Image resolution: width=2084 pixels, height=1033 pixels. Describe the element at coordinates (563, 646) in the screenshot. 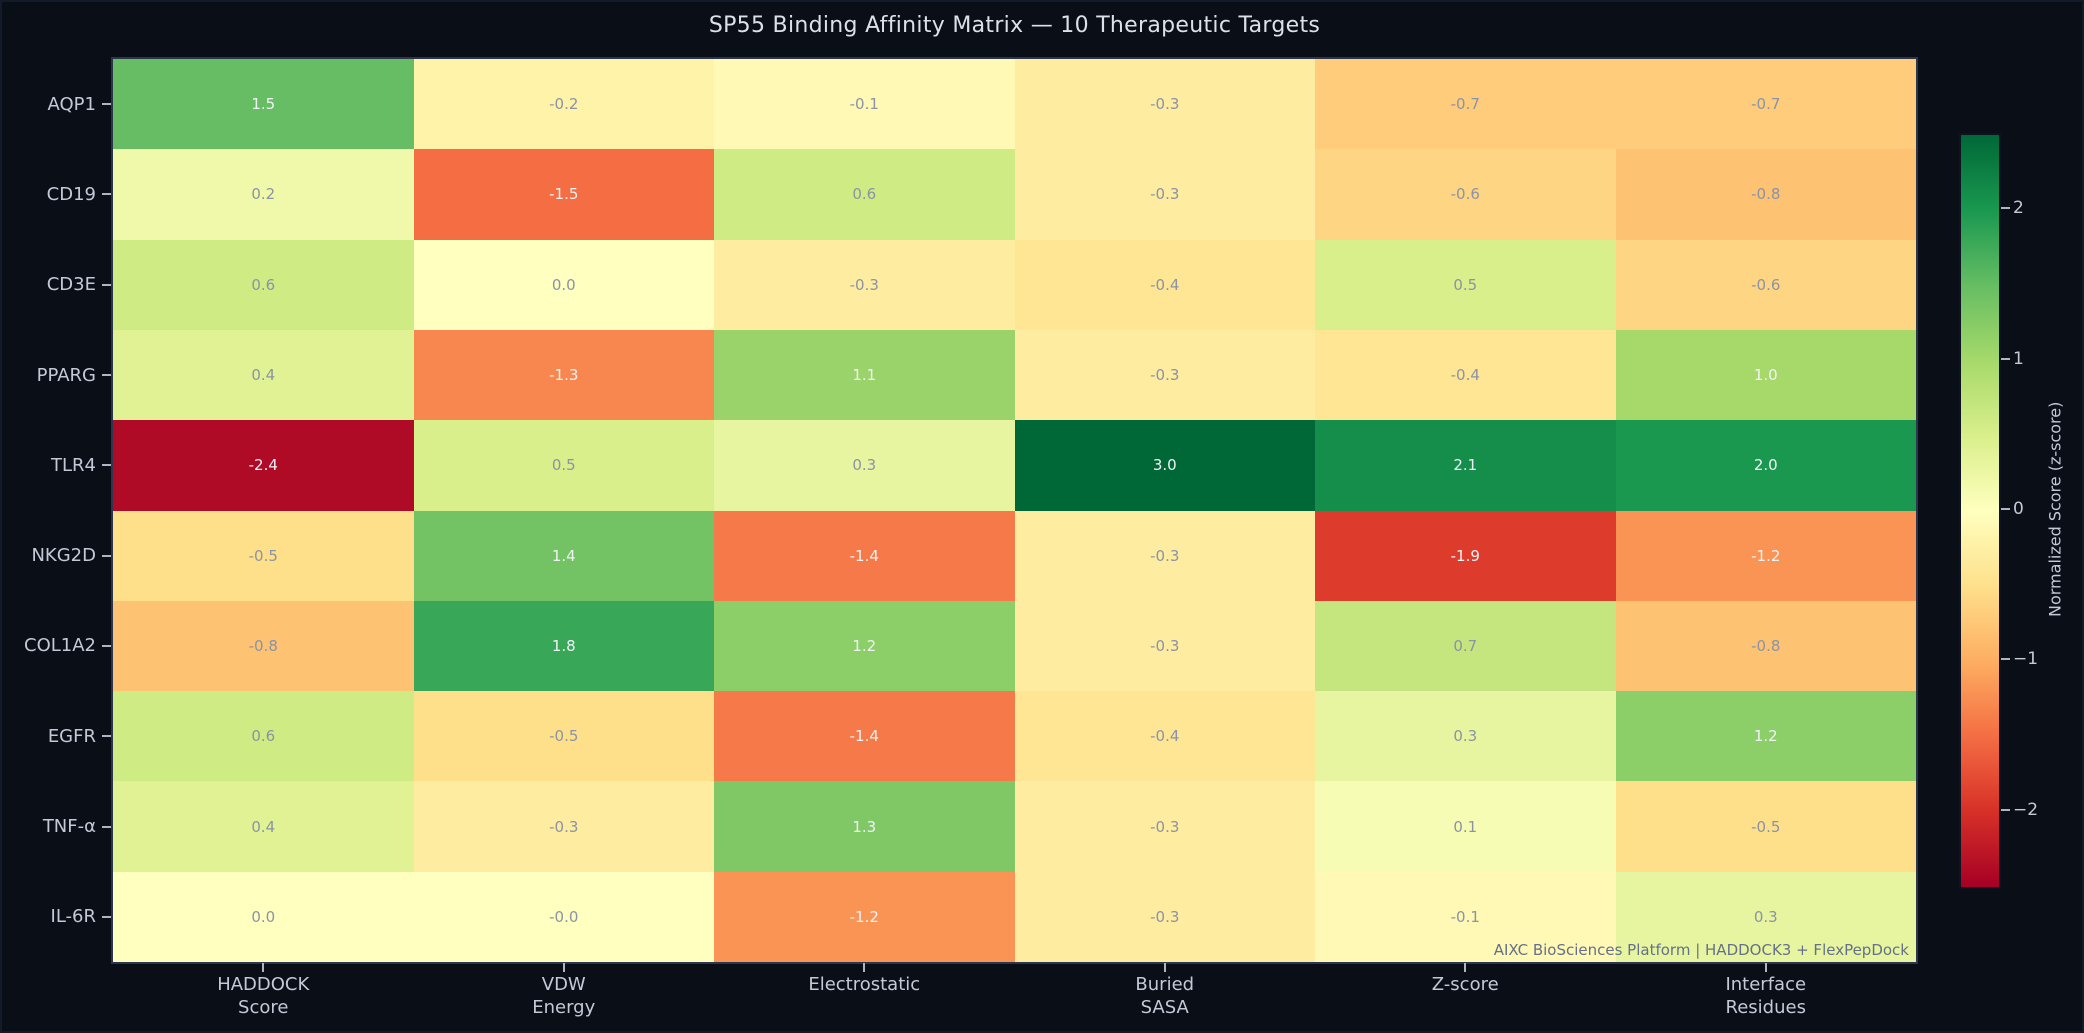

I see `heatmap-cell: 1.8` at that location.